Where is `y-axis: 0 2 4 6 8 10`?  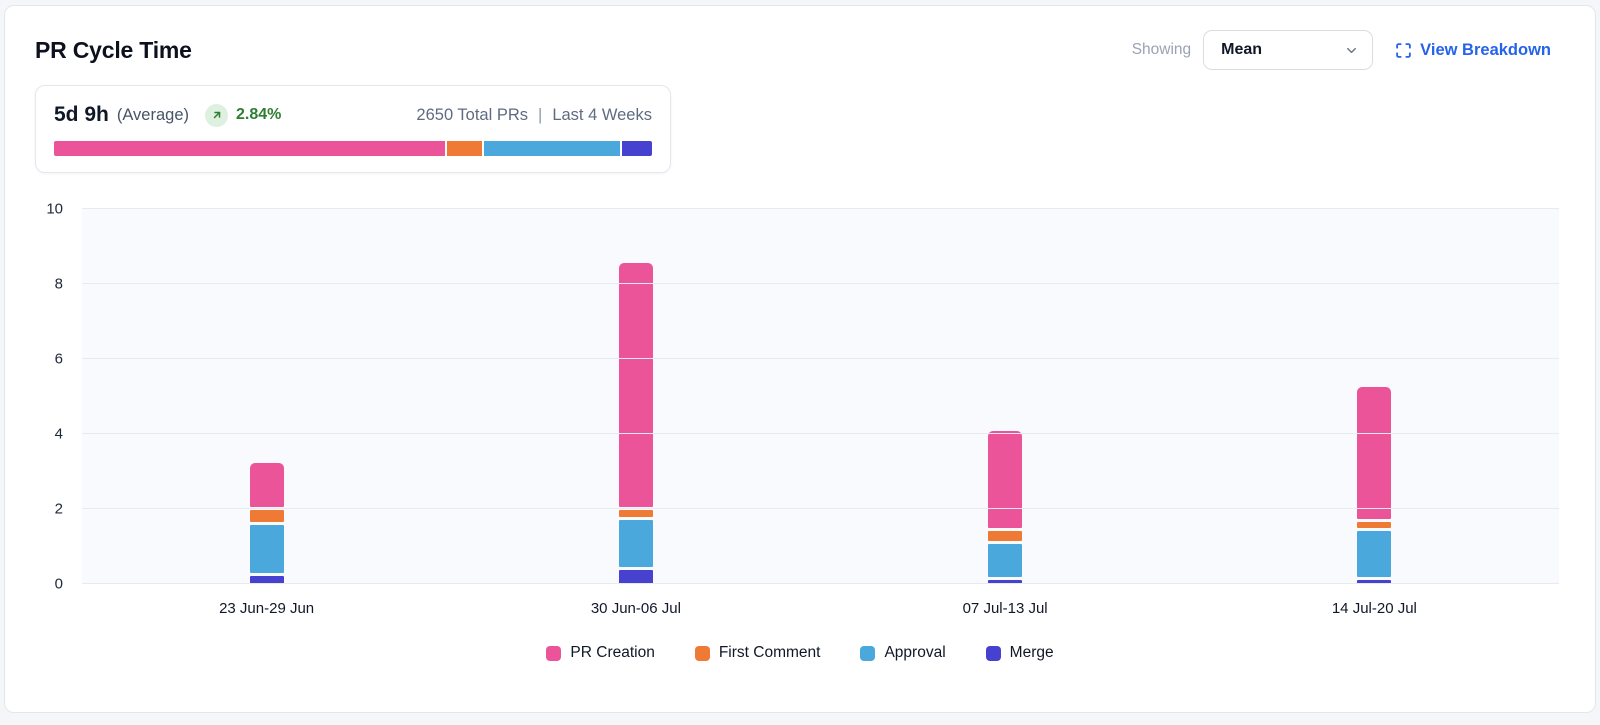
y-axis: 0 2 4 6 8 10 is located at coordinates (43, 397).